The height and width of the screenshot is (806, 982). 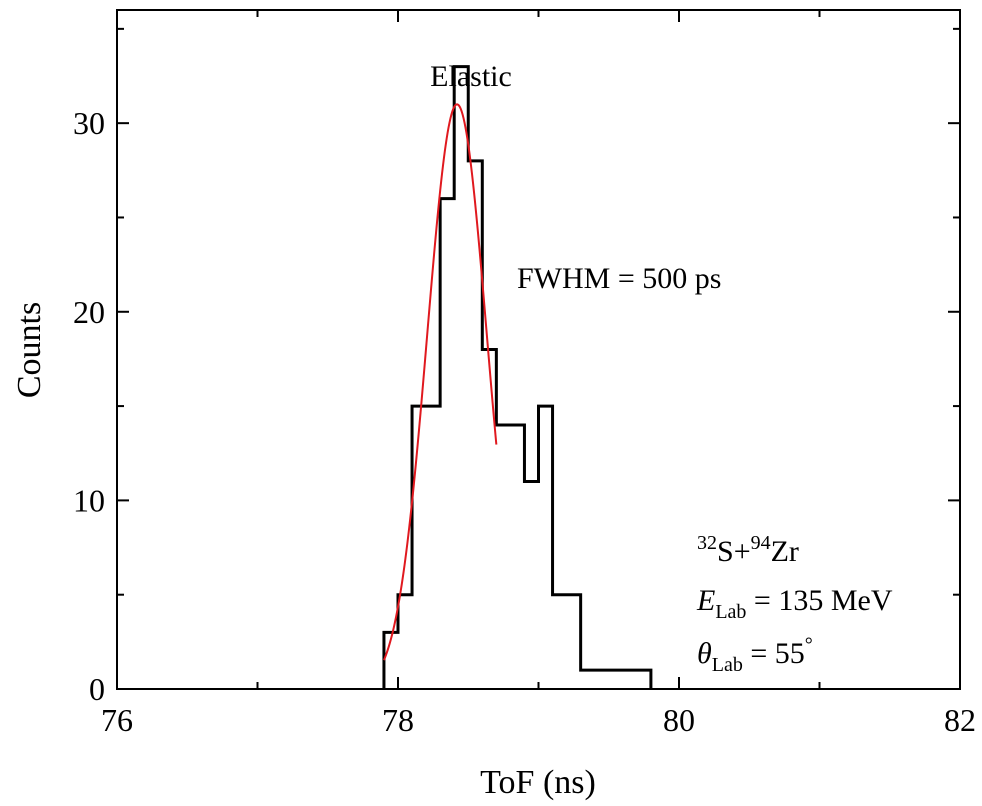 I want to click on target-element: Zr, so click(x=785, y=551).